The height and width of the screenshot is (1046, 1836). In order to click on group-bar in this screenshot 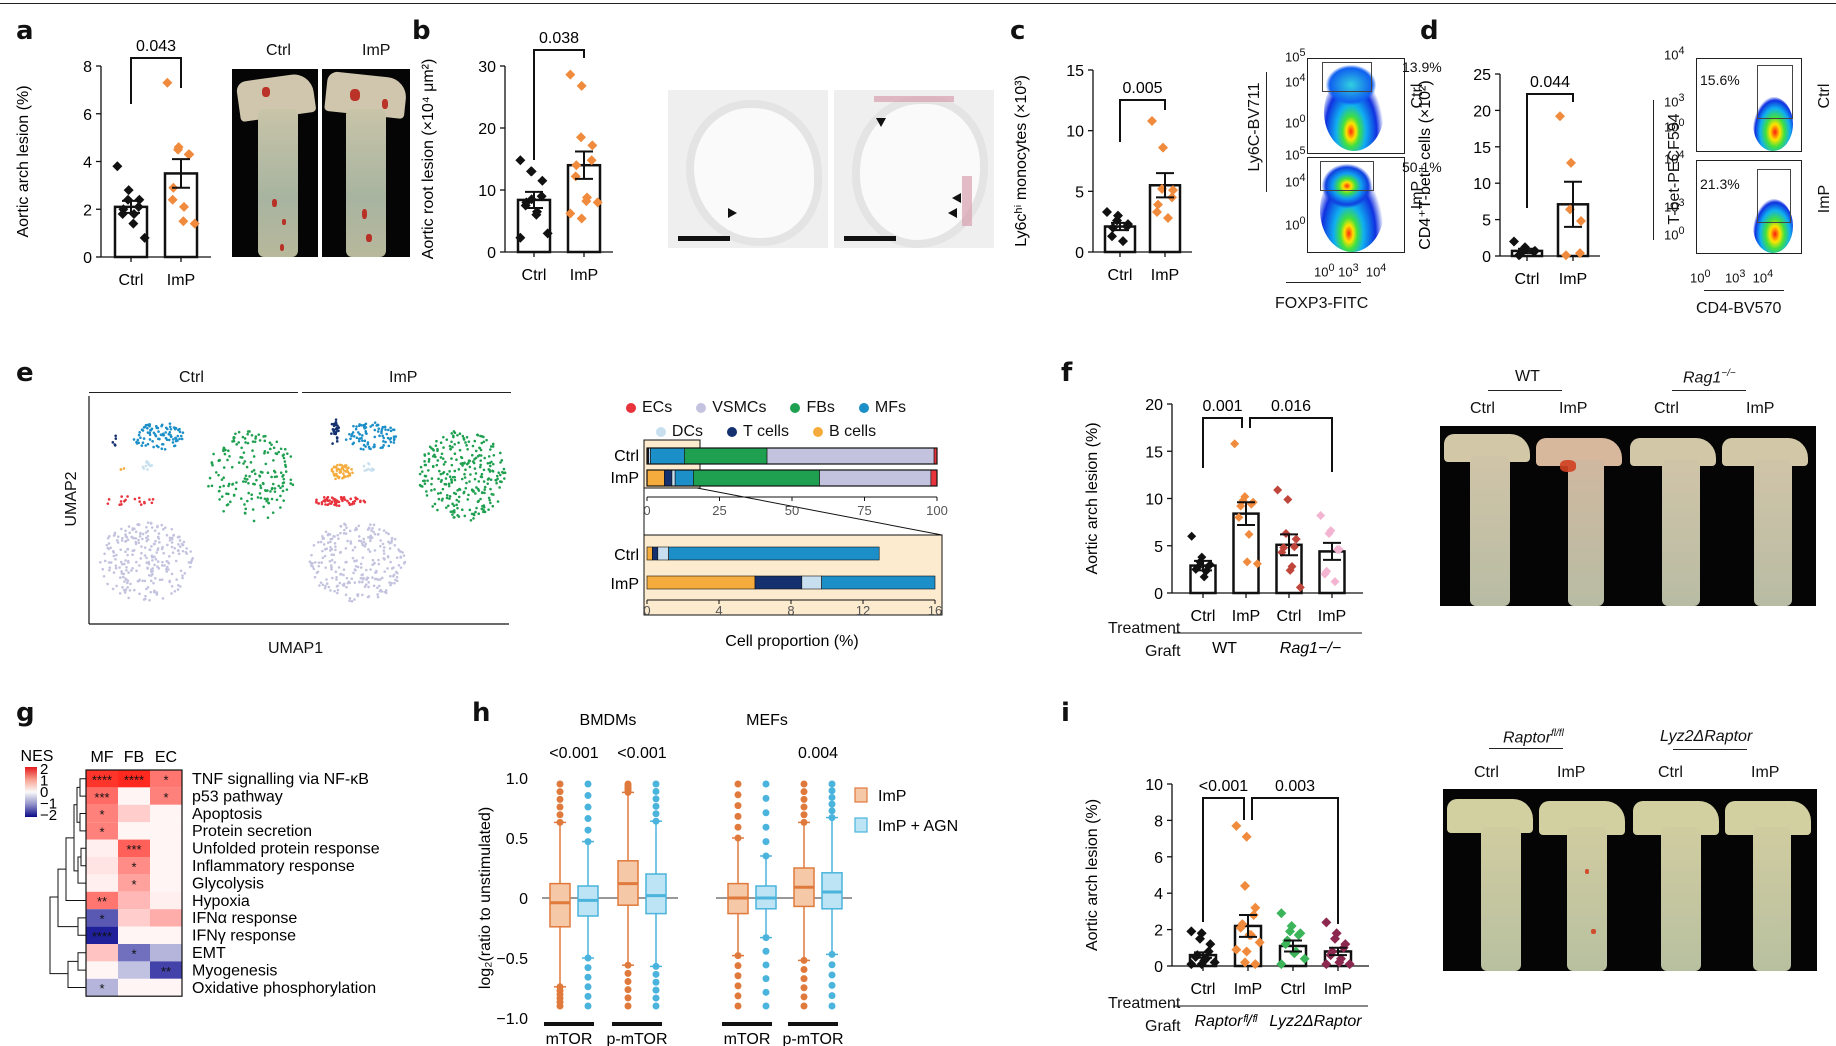, I will do `click(813, 1024)`.